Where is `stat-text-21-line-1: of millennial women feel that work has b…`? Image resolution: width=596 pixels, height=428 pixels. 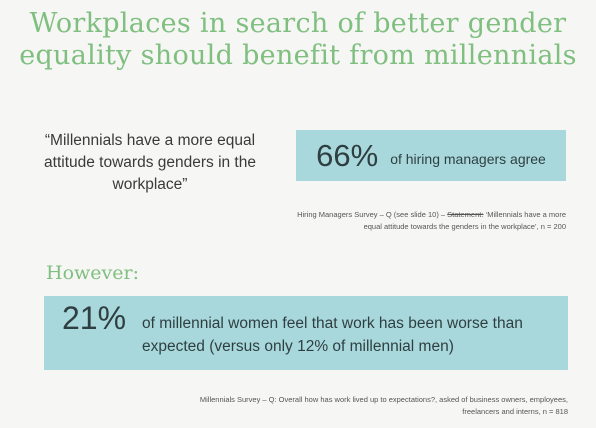
stat-text-21-line-1: of millennial women feel that work has b… is located at coordinates (332, 323).